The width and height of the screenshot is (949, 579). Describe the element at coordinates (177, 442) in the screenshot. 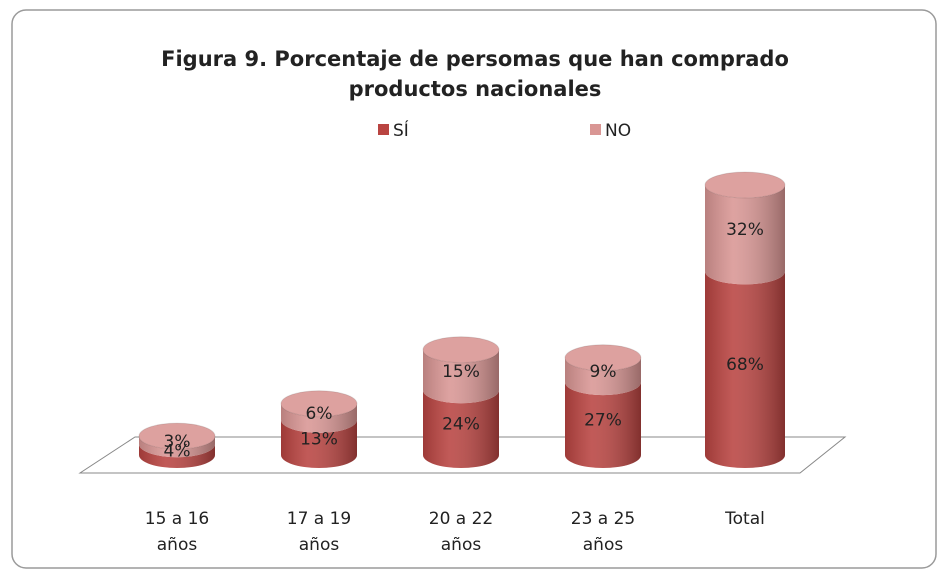

I see `data-label: 3%` at that location.